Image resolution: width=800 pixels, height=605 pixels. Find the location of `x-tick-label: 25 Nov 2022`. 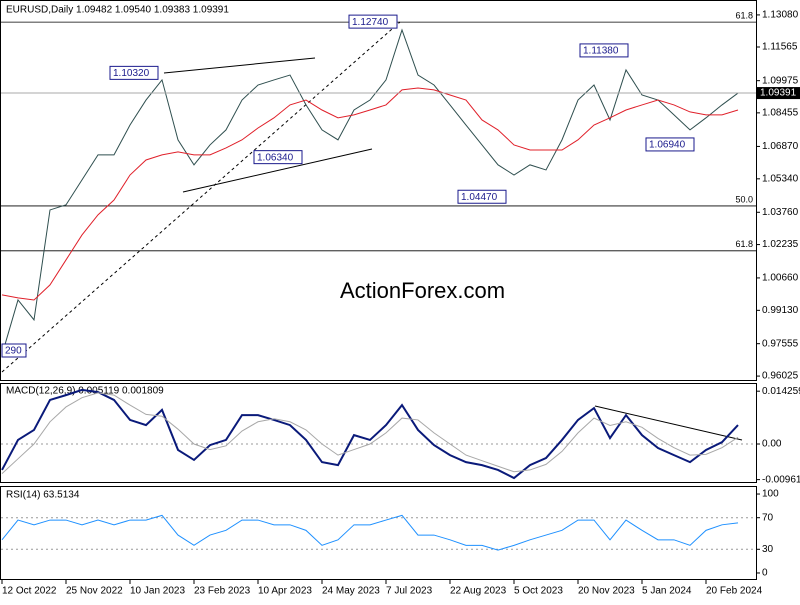

x-tick-label: 25 Nov 2022 is located at coordinates (94, 591).